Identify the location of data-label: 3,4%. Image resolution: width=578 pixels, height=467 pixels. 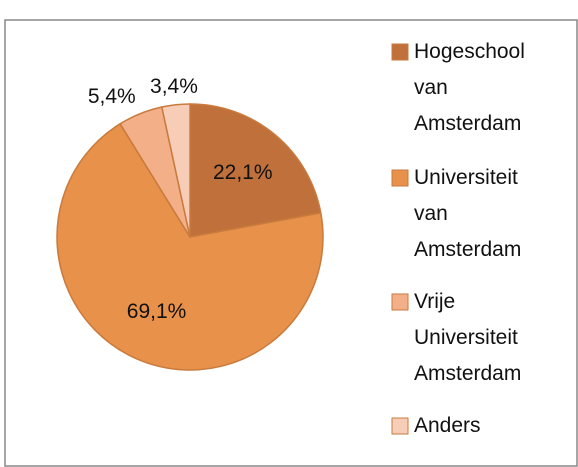
(174, 86).